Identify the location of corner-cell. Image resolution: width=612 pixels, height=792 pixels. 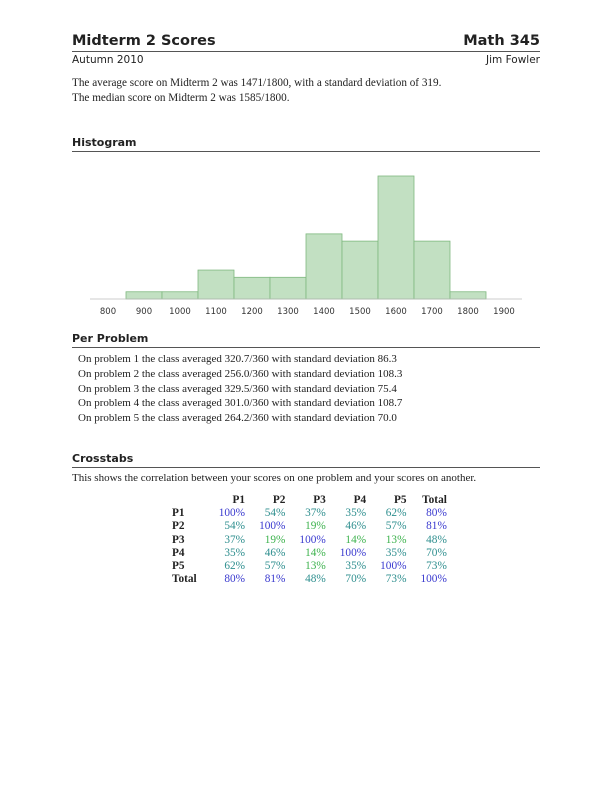
(188, 500).